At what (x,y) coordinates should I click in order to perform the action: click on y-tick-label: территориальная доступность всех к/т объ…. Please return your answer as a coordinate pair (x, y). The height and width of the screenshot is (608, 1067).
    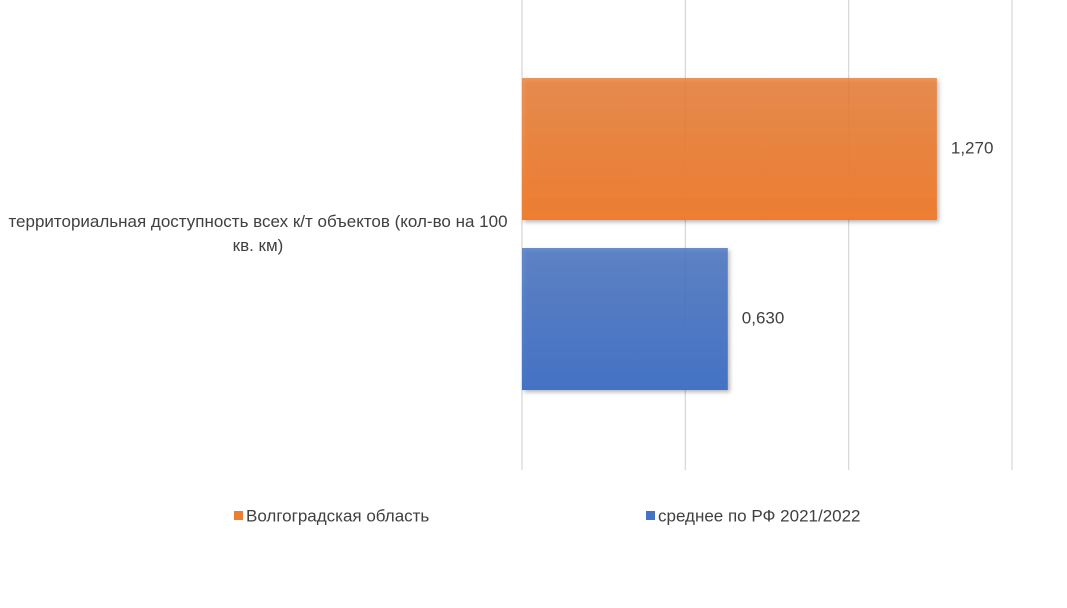
    Looking at the image, I should click on (258, 233).